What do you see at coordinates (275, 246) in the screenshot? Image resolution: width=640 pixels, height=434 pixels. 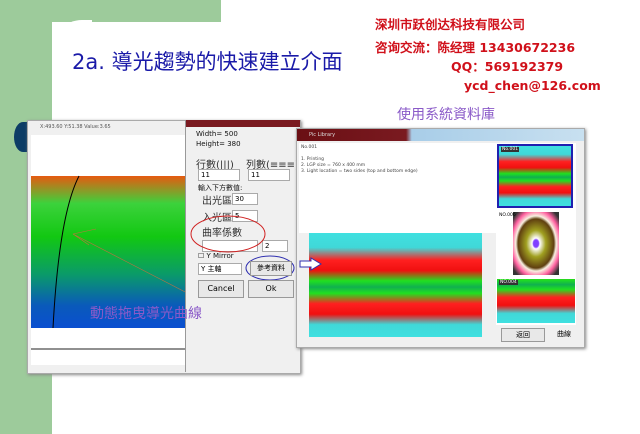 I see `curve-input: 2` at bounding box center [275, 246].